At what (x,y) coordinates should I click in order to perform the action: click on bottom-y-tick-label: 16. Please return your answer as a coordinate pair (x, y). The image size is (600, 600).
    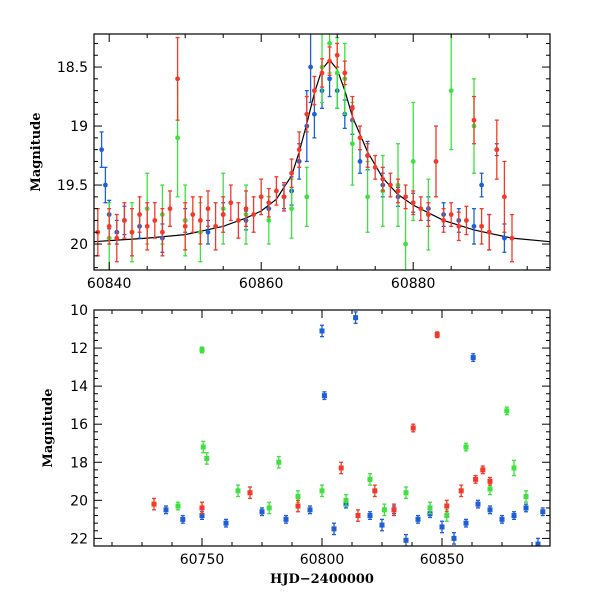
    Looking at the image, I should click on (79, 425).